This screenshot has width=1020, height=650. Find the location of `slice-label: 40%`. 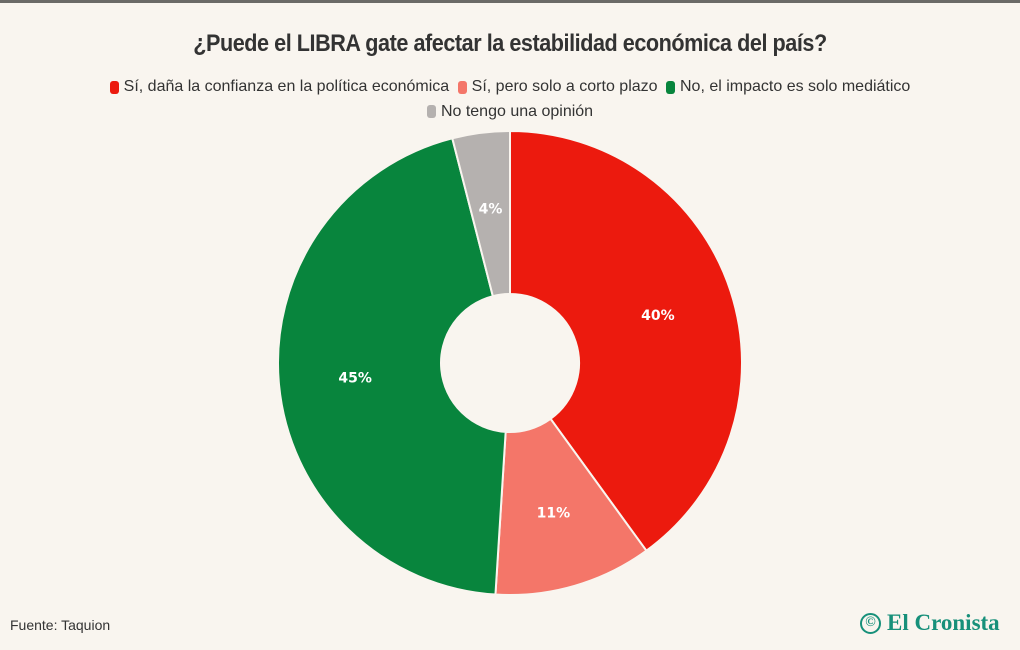

slice-label: 40% is located at coordinates (658, 316).